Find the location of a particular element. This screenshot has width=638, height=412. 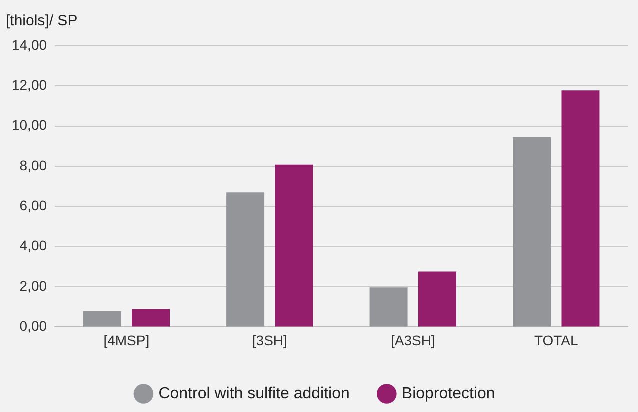

y-tick-label: 2,00 is located at coordinates (34, 286).